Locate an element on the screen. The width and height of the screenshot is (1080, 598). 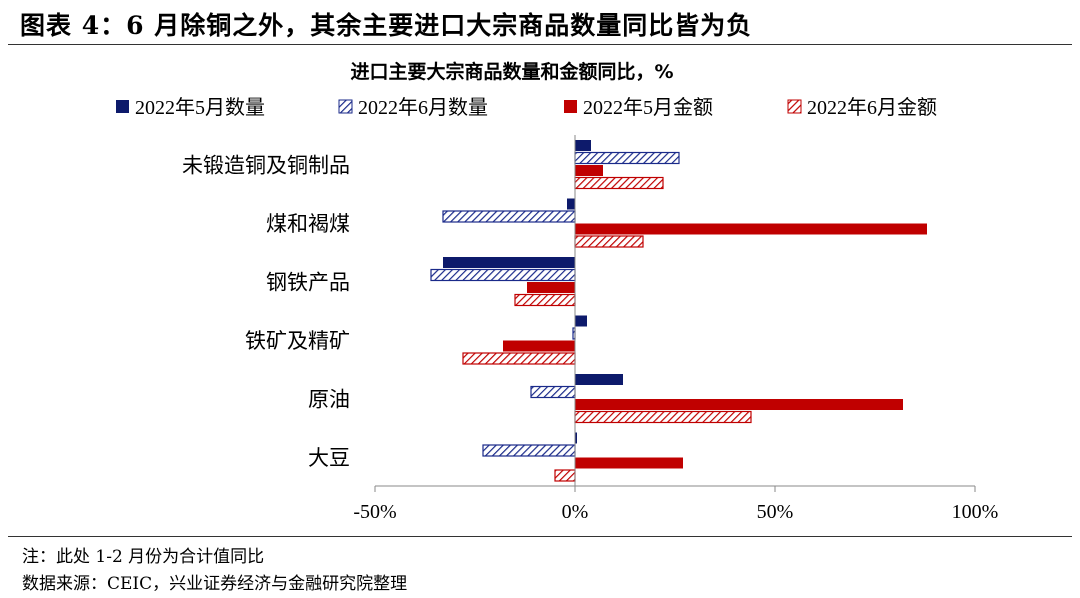
x-tick-label: 50% is located at coordinates (775, 512).